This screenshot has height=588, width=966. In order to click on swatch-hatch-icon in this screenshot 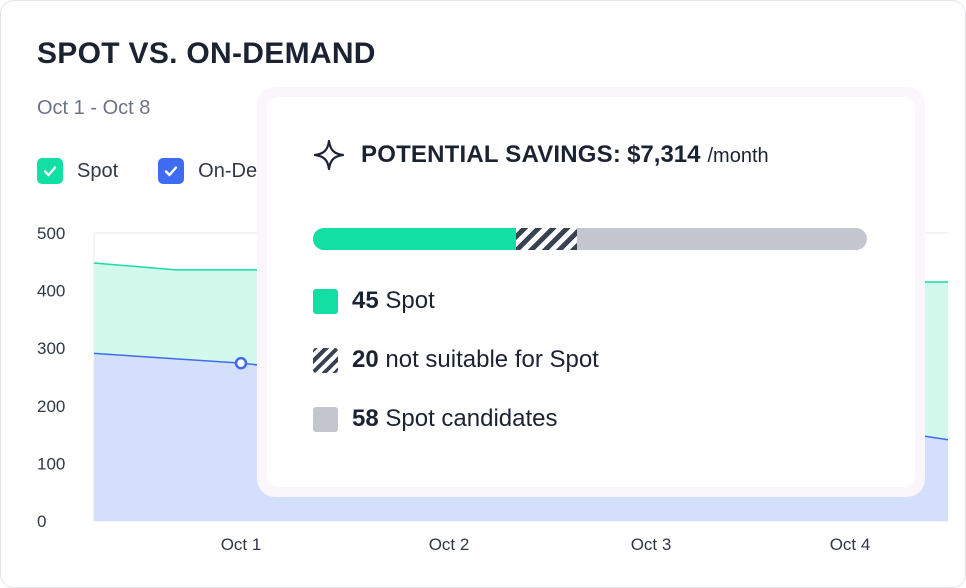, I will do `click(325, 360)`.